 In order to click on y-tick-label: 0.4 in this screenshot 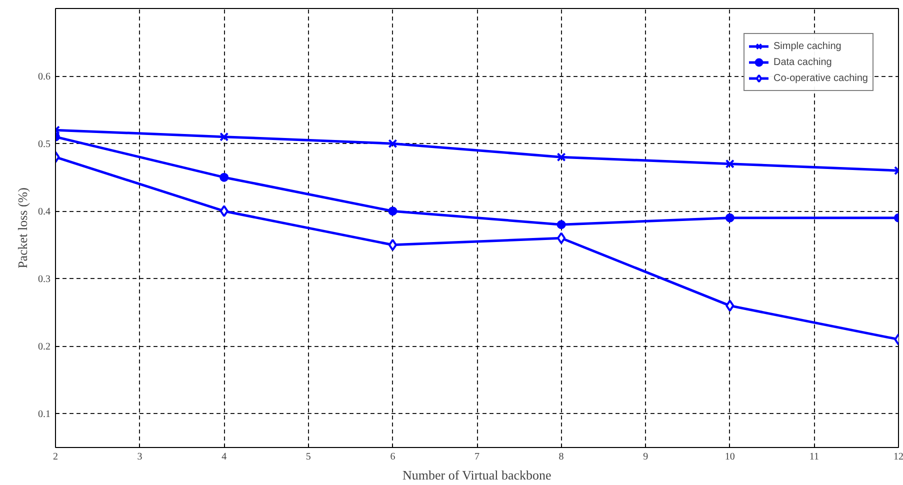, I will do `click(44, 212)`.